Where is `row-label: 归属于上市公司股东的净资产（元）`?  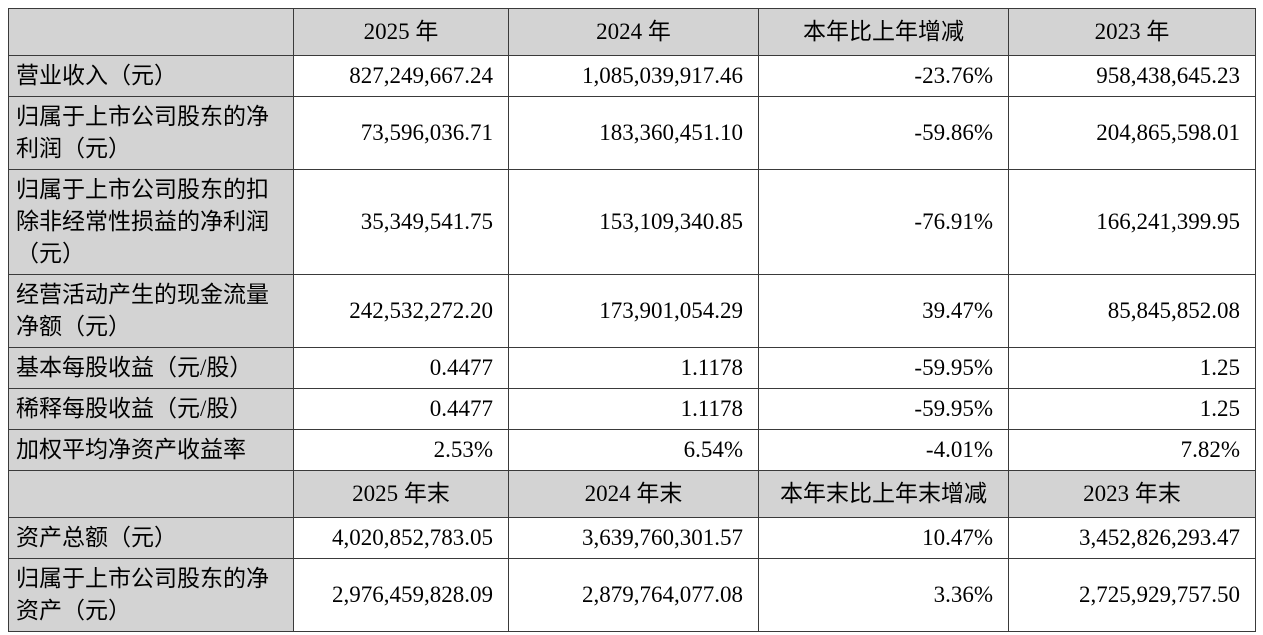
row-label: 归属于上市公司股东的净资产（元） is located at coordinates (151, 595).